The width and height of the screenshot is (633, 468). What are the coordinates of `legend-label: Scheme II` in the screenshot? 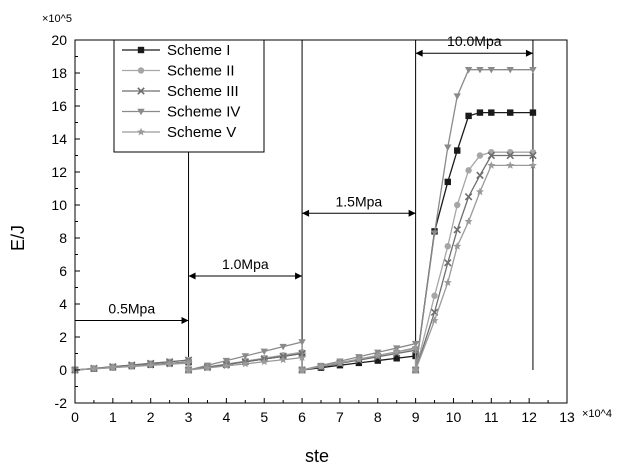 It's located at (201, 71).